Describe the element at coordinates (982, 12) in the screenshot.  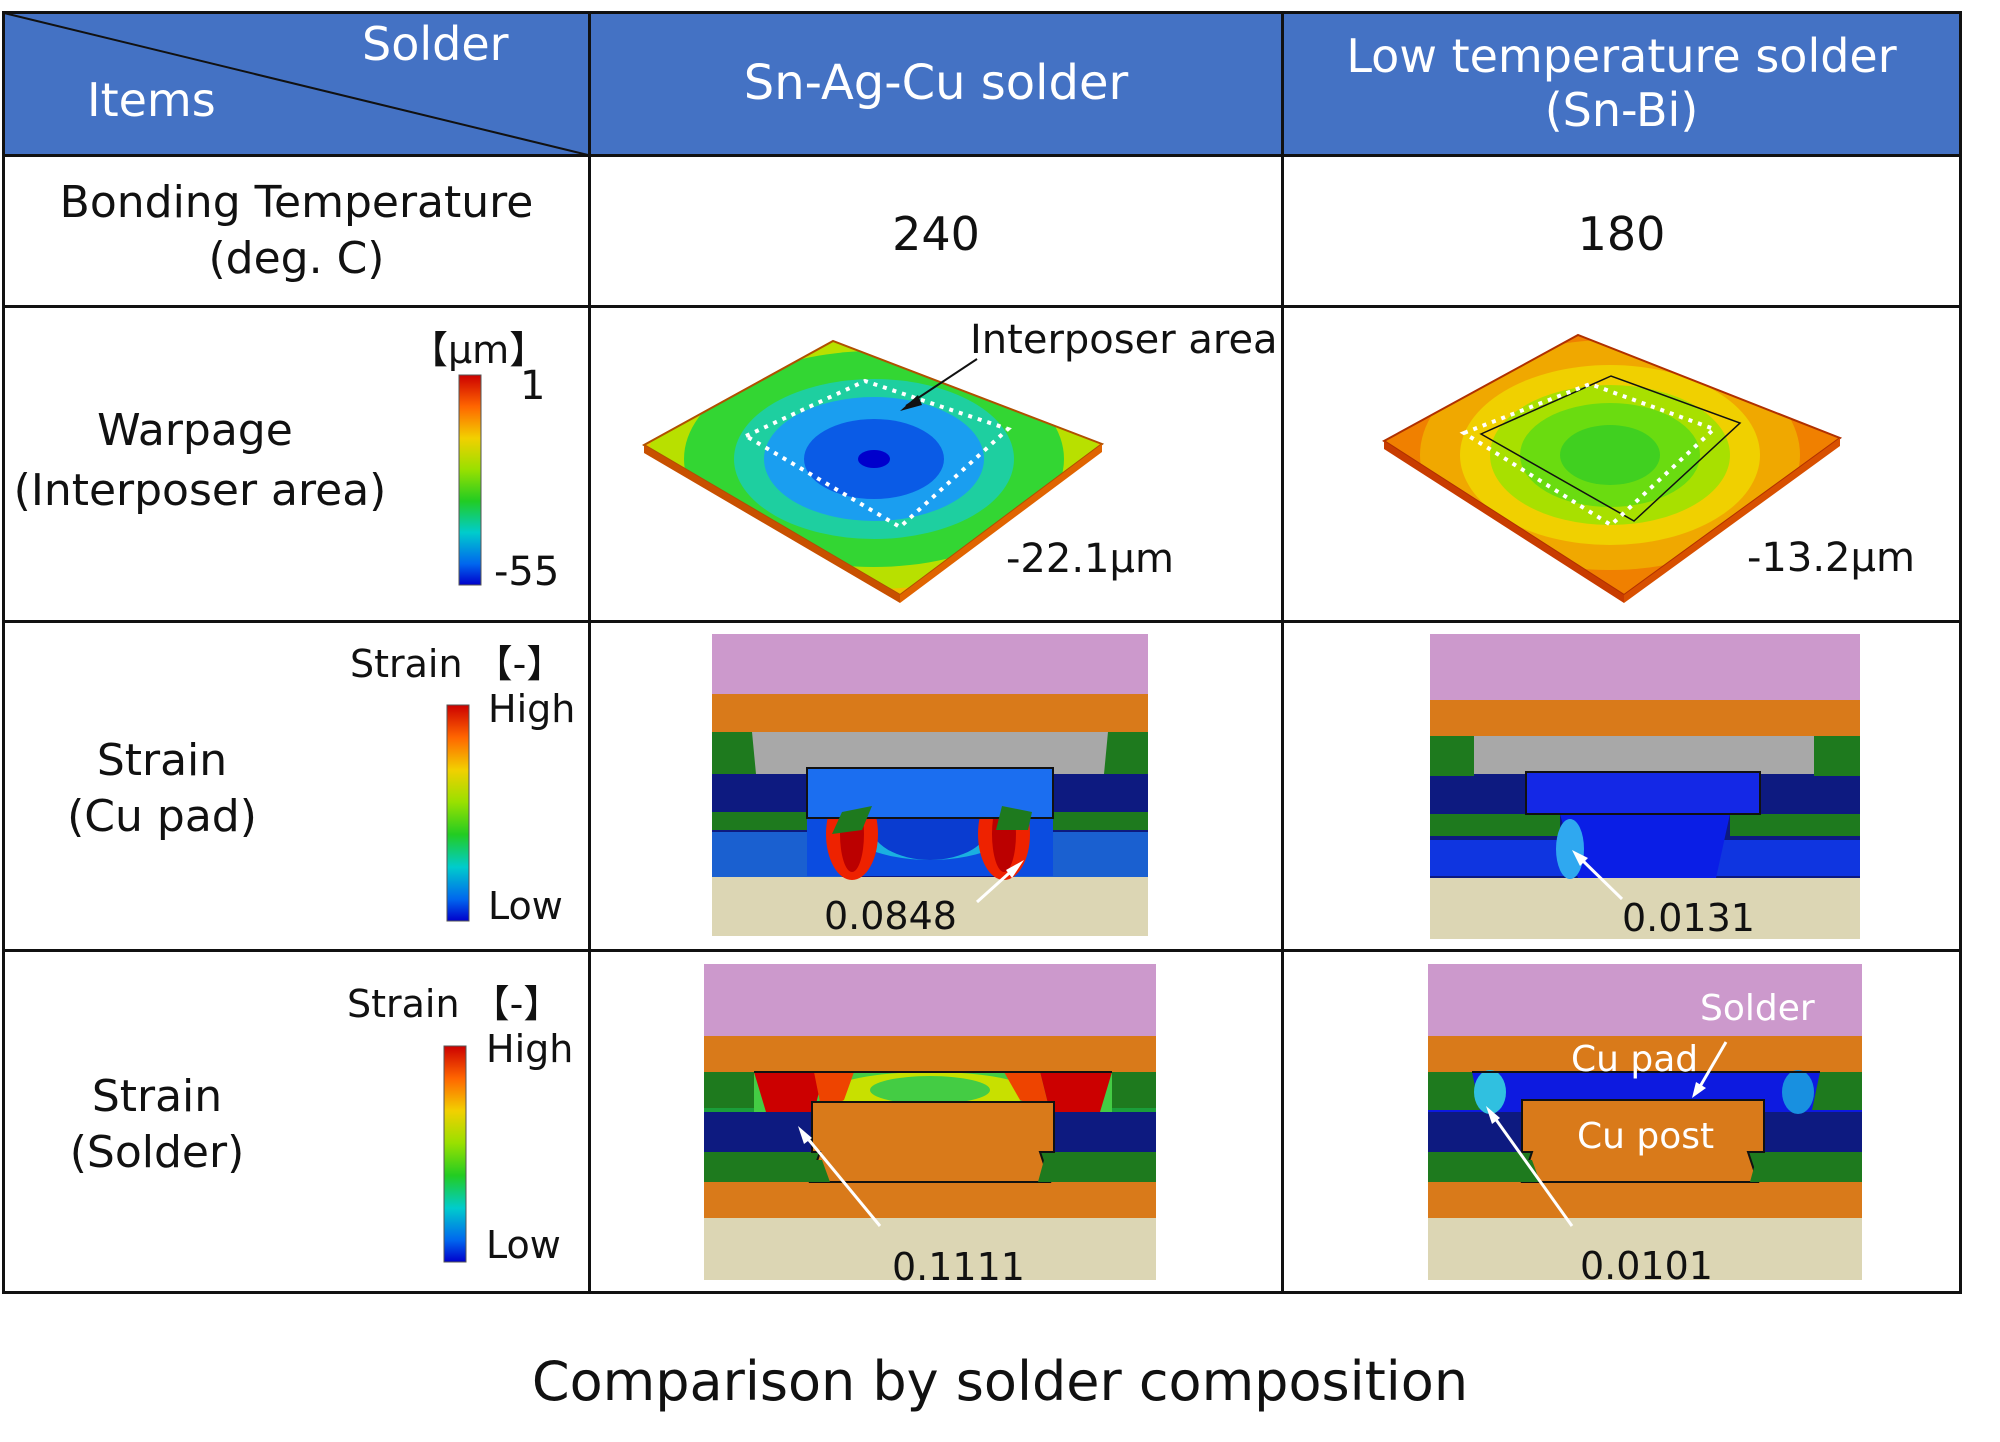
I see `table-border-top` at that location.